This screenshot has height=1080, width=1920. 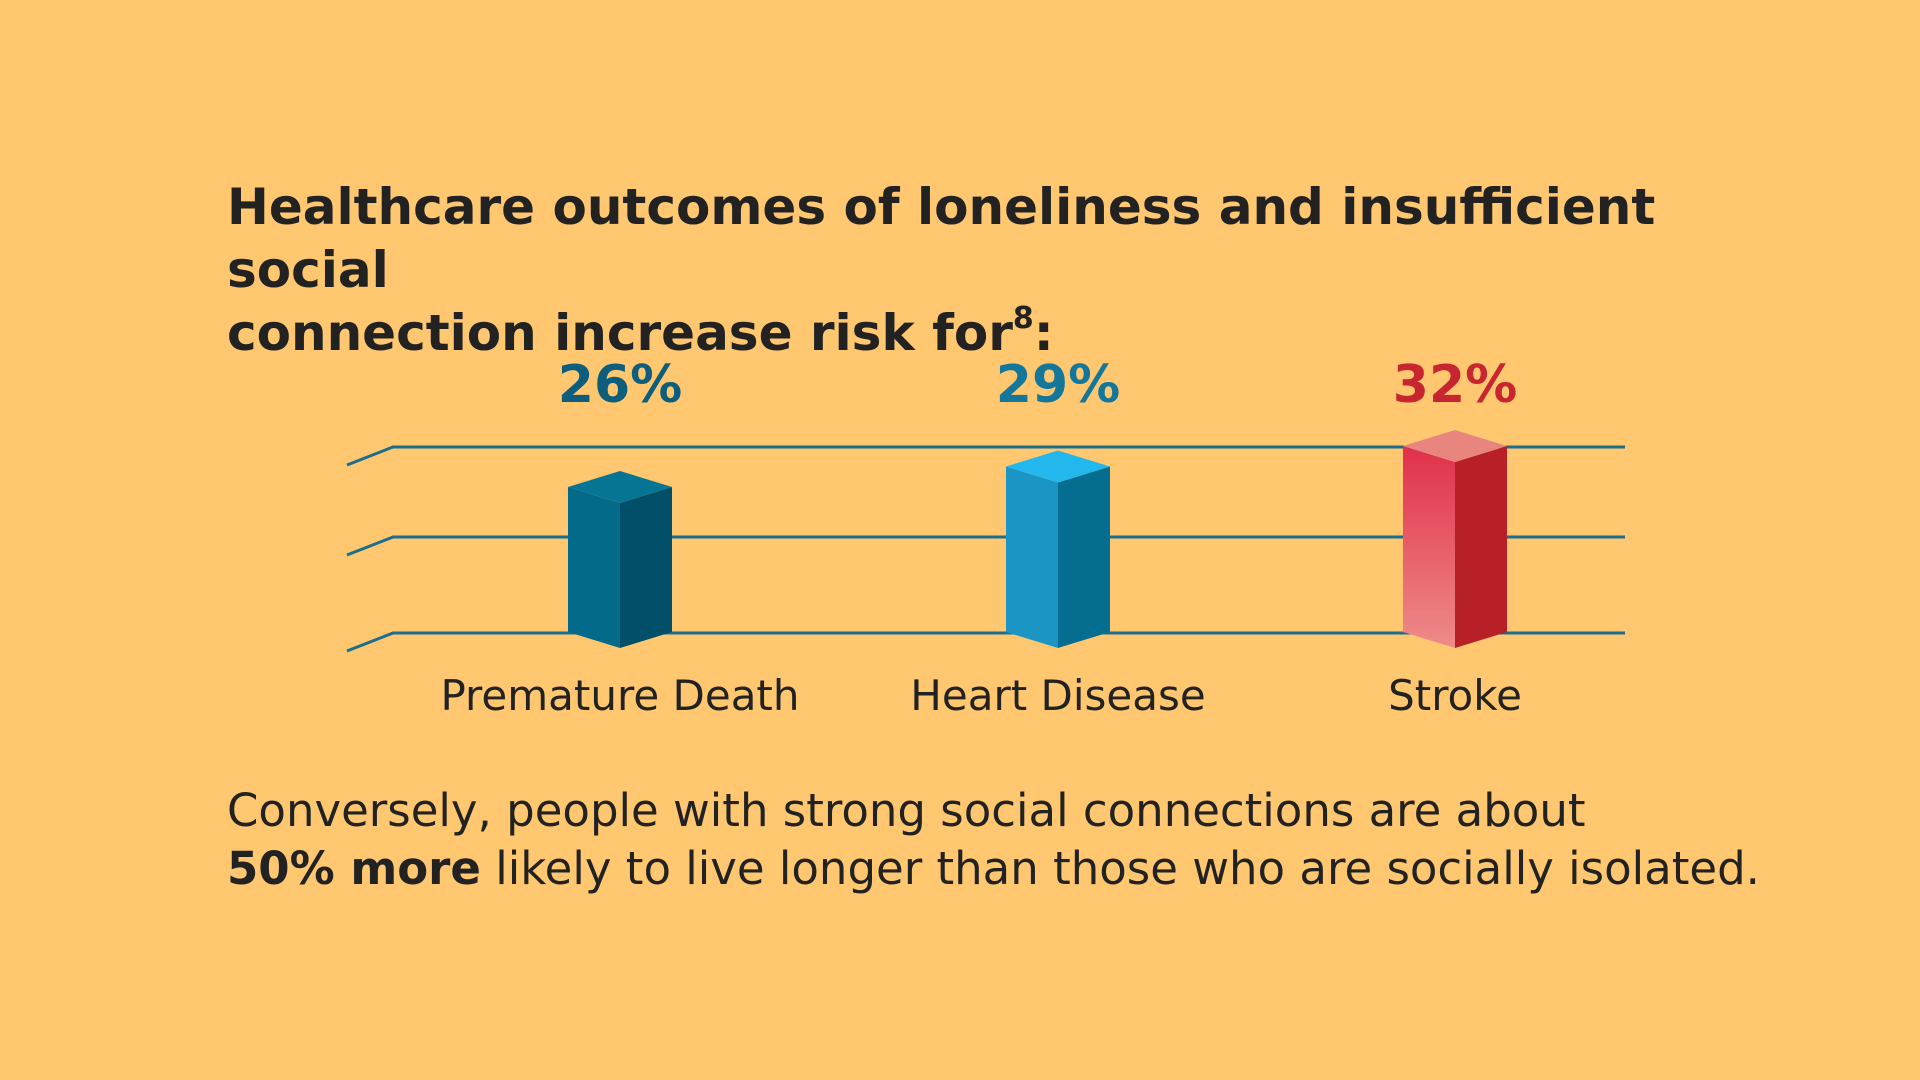 What do you see at coordinates (1058, 385) in the screenshot?
I see `value-label-heart-disease: 29%` at bounding box center [1058, 385].